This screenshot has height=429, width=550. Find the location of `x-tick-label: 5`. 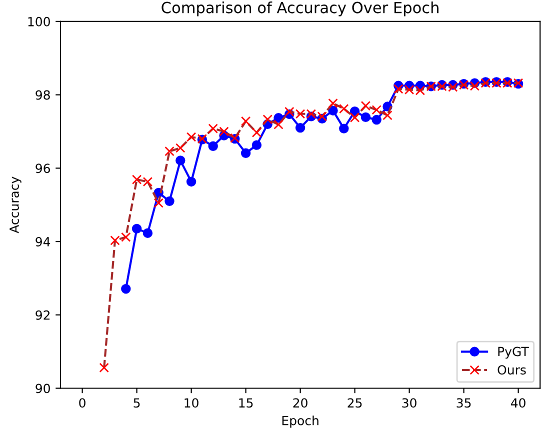

x-tick-label: 5 is located at coordinates (137, 403).